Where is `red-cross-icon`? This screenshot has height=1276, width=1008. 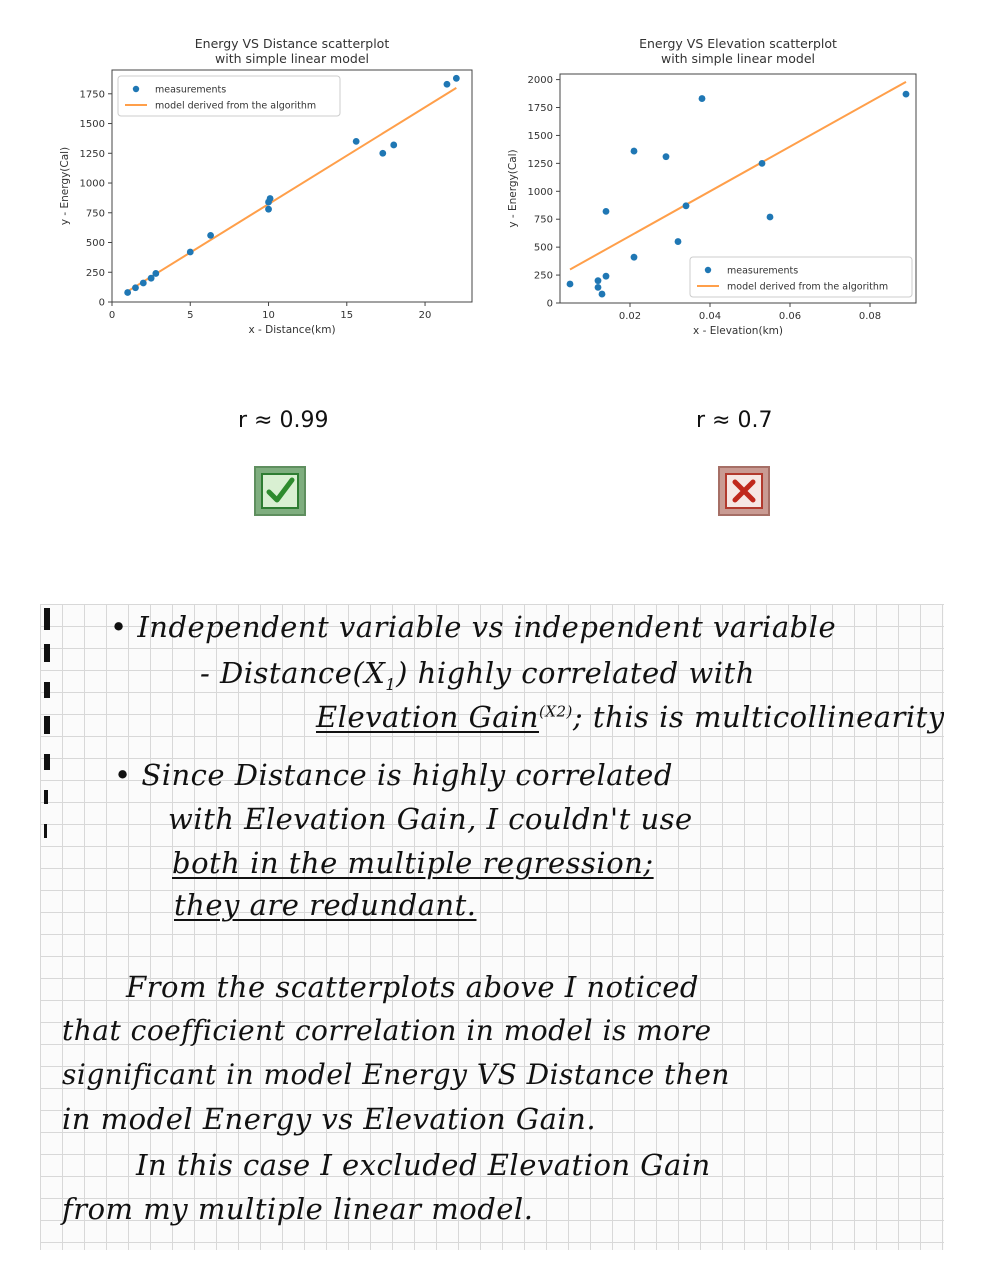
red-cross-icon is located at coordinates (744, 491).